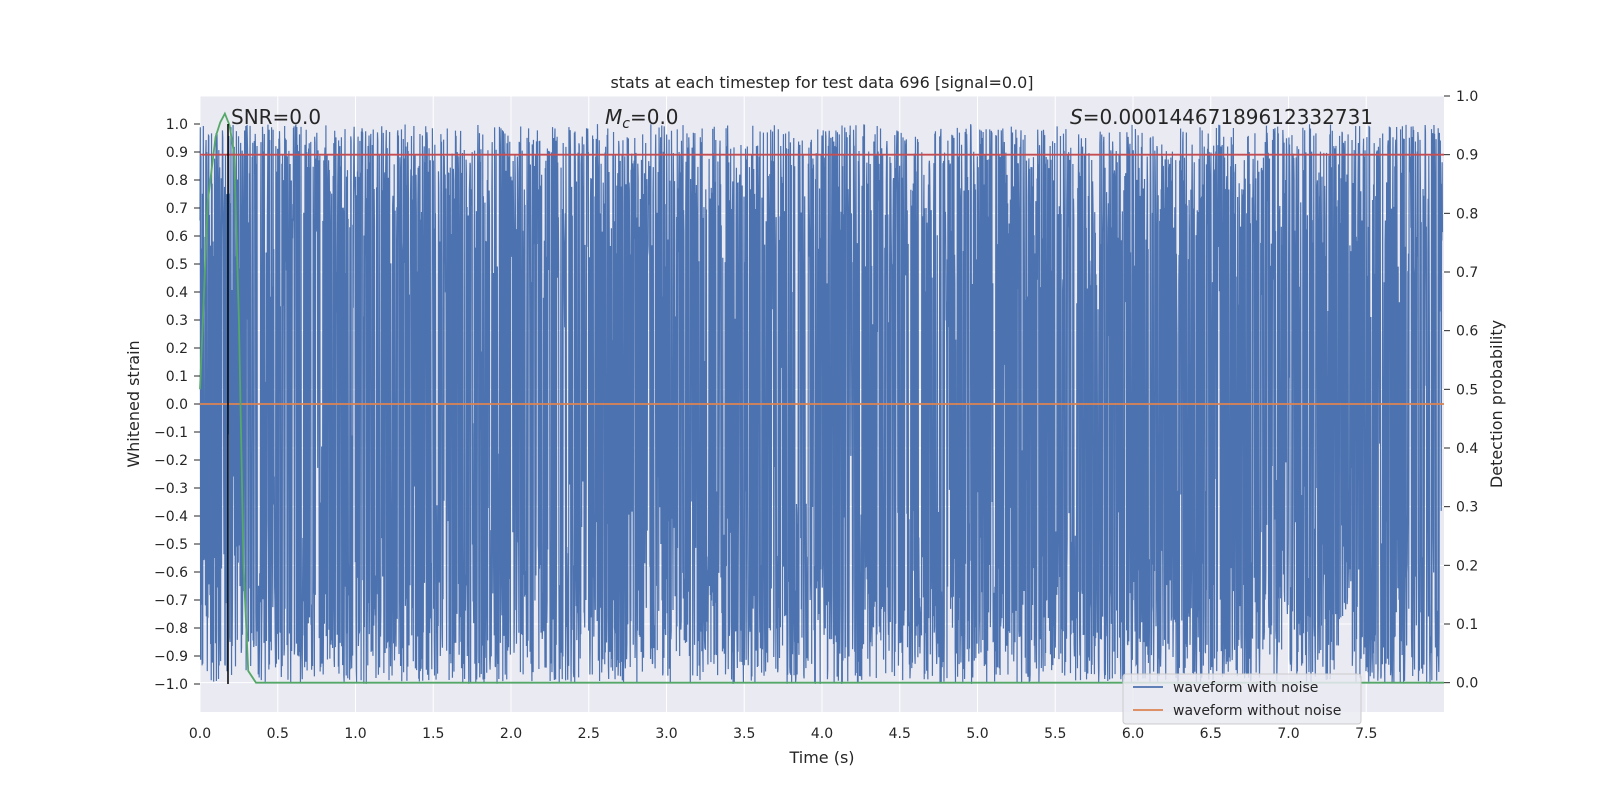  I want to click on y2-tick-label: 0.5, so click(1467, 390).